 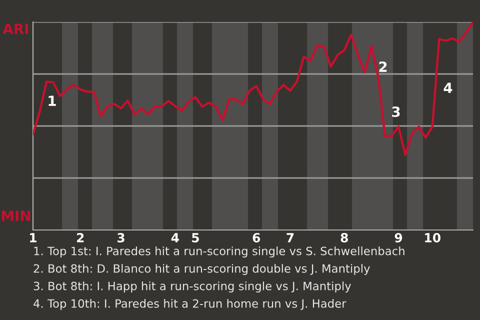 I want to click on x-tick-label: 2, so click(x=80, y=237).